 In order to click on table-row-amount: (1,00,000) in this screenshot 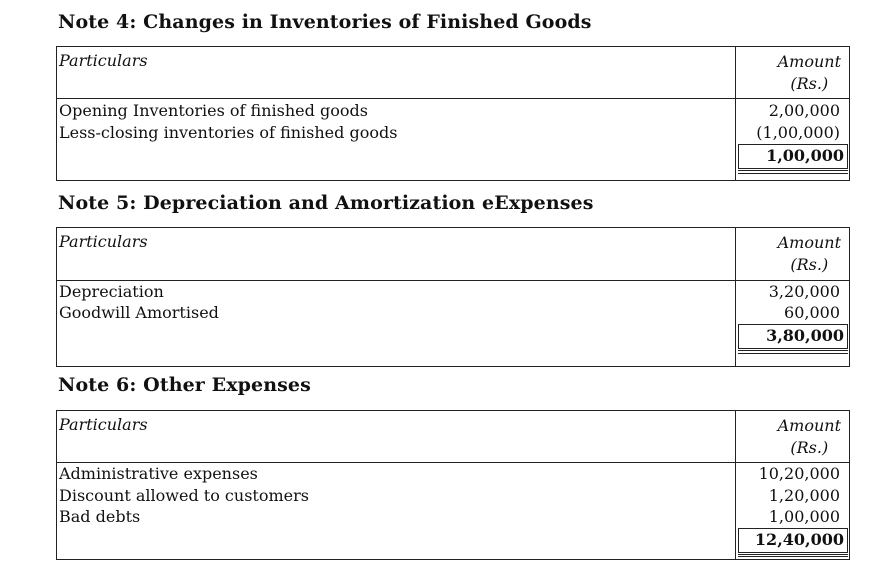, I will do `click(798, 132)`.